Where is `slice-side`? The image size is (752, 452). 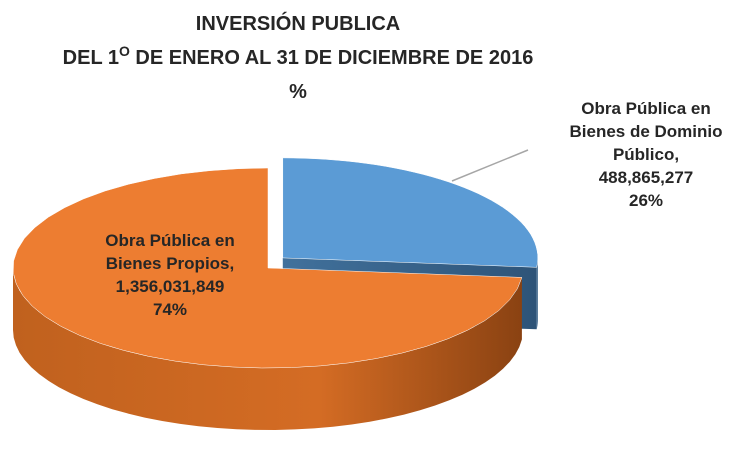
slice-side is located at coordinates (537, 293).